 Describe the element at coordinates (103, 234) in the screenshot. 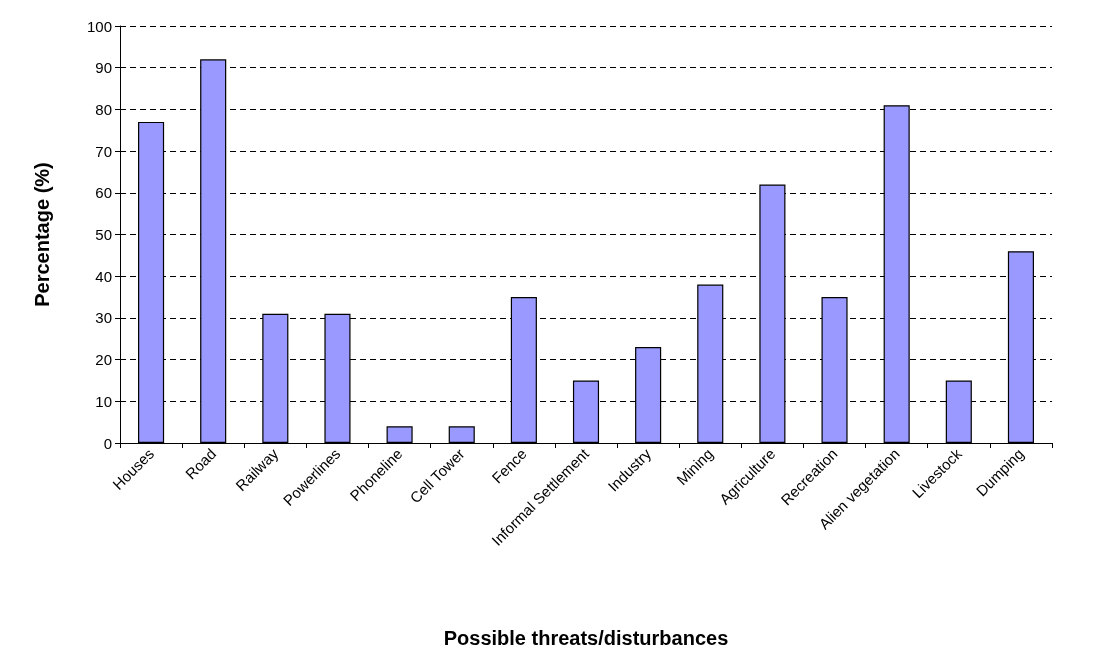

I see `y-tick-label: 50` at that location.